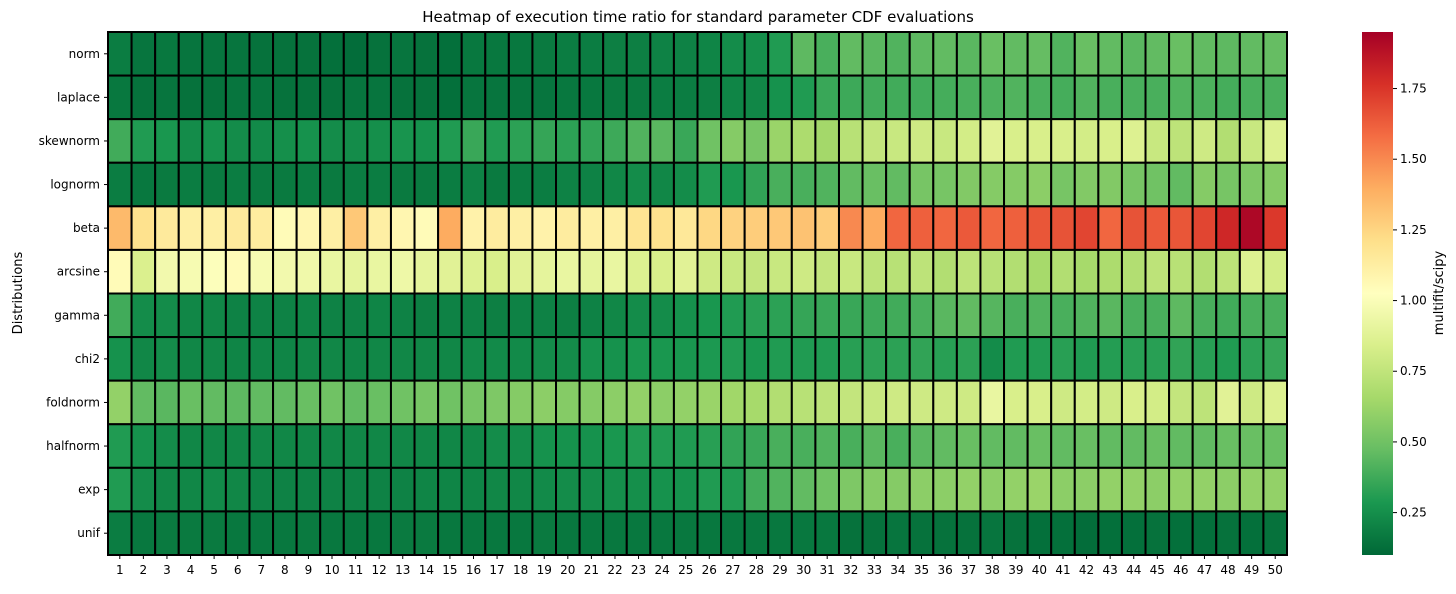 The width and height of the screenshot is (1456, 594). I want to click on x-tick-label: 40, so click(1039, 570).